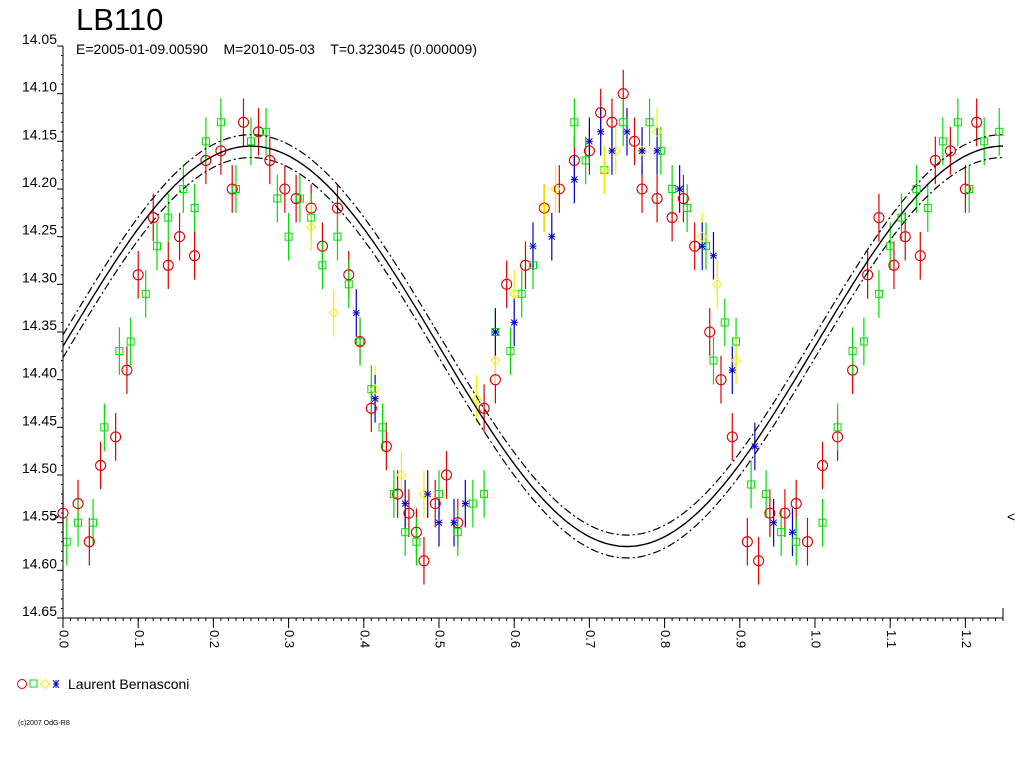 This screenshot has width=1024, height=768. Describe the element at coordinates (39, 87) in the screenshot. I see `y-tick-label: 14.10` at that location.